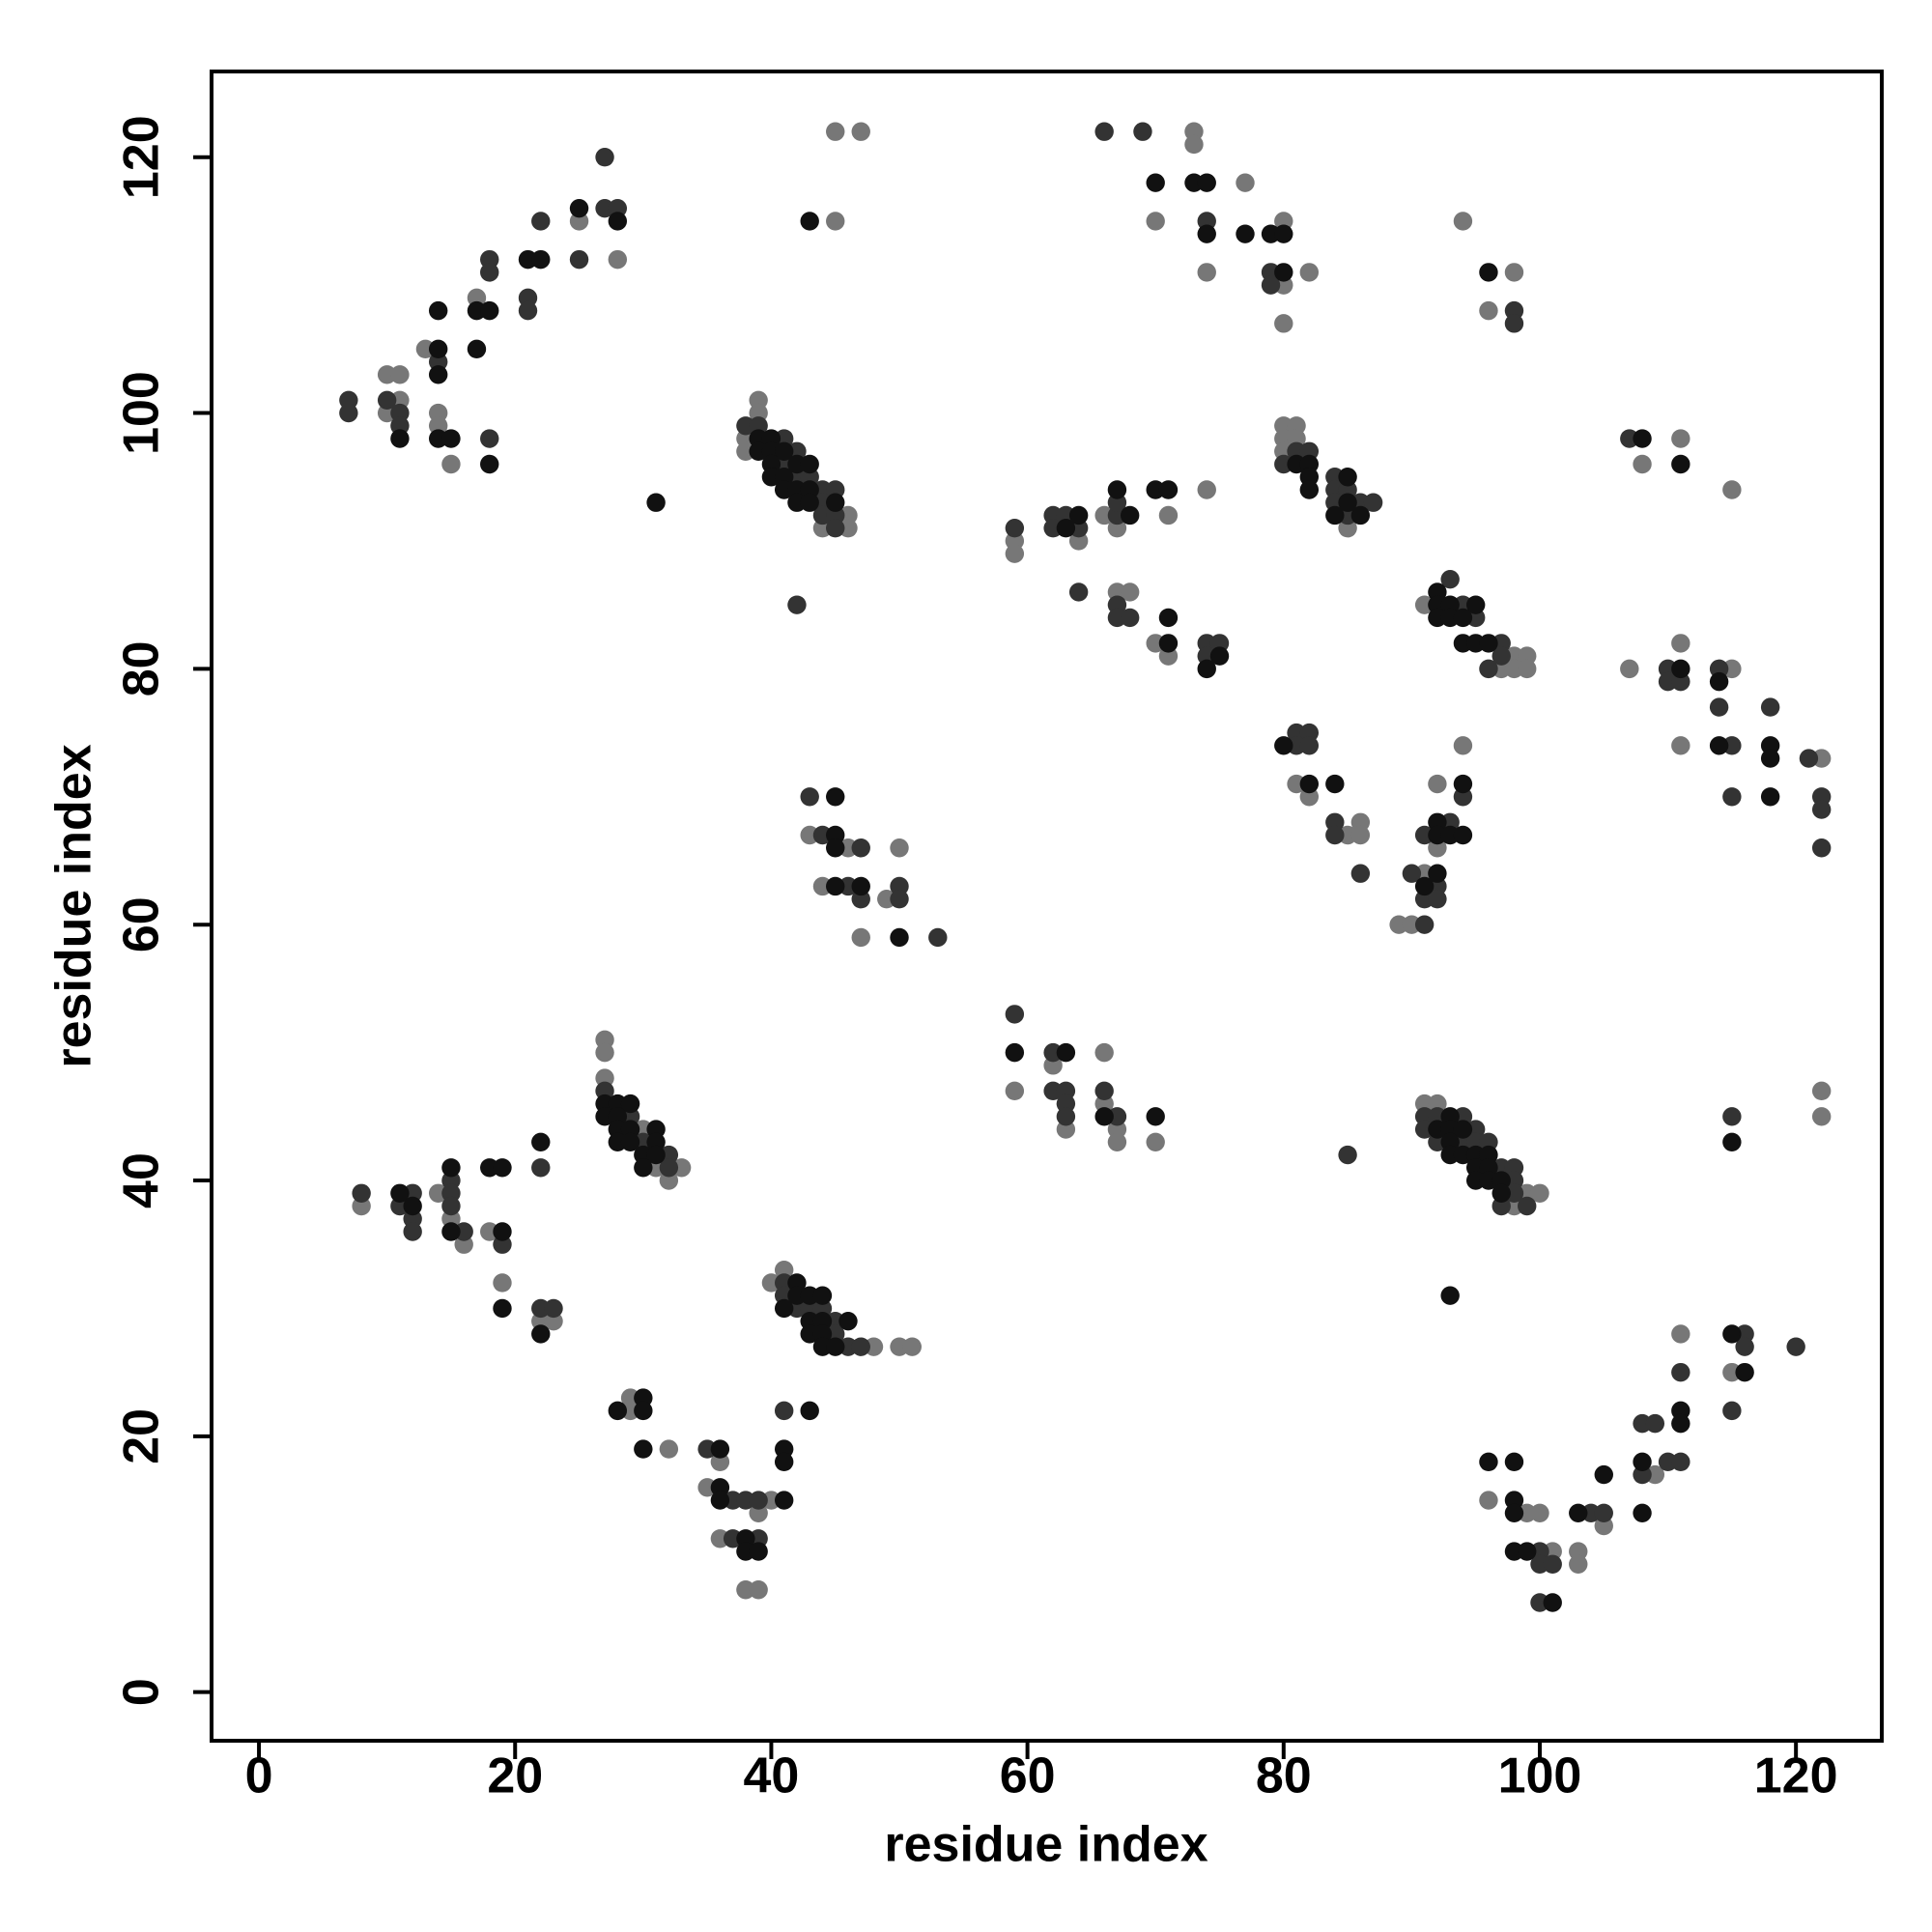  Describe the element at coordinates (142, 1180) in the screenshot. I see `y-tick-label: 40` at that location.